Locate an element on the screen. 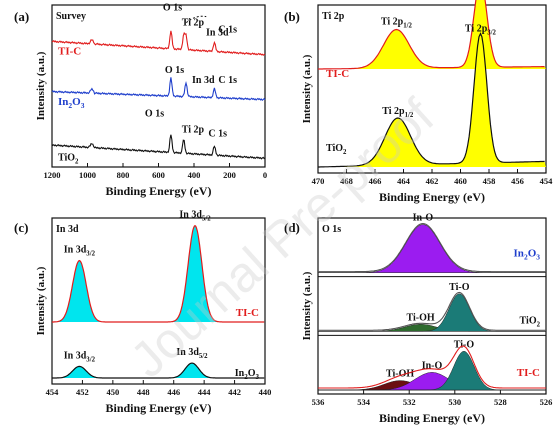 The width and height of the screenshot is (554, 434). panel-c-xtick-label: 452 is located at coordinates (82, 392).